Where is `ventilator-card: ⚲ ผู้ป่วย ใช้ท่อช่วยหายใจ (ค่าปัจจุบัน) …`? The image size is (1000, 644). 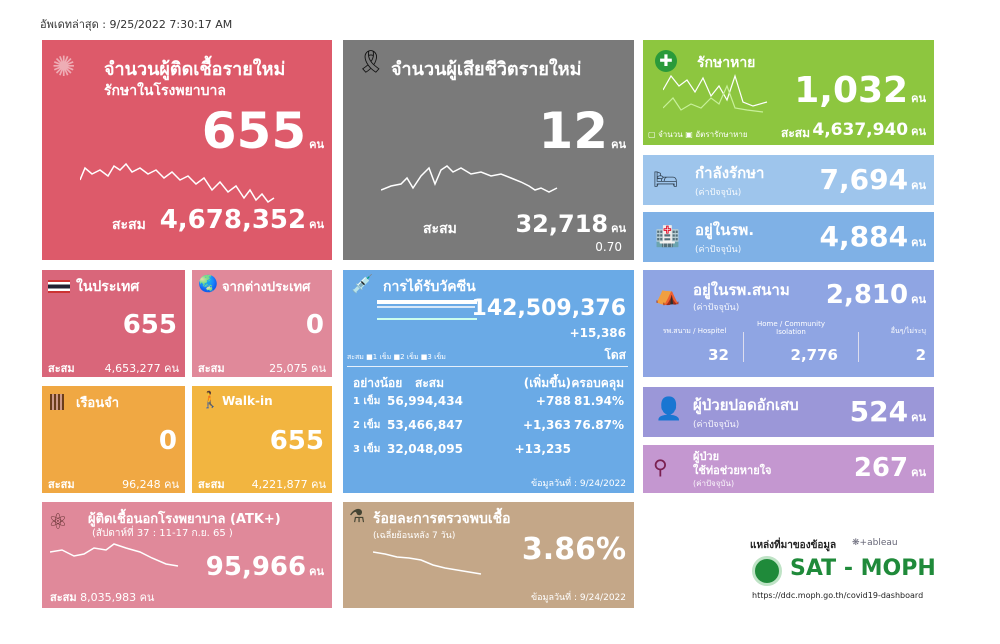 ventilator-card: ⚲ ผู้ป่วย ใช้ท่อช่วยหายใจ (ค่าปัจจุบัน) … is located at coordinates (788, 469).